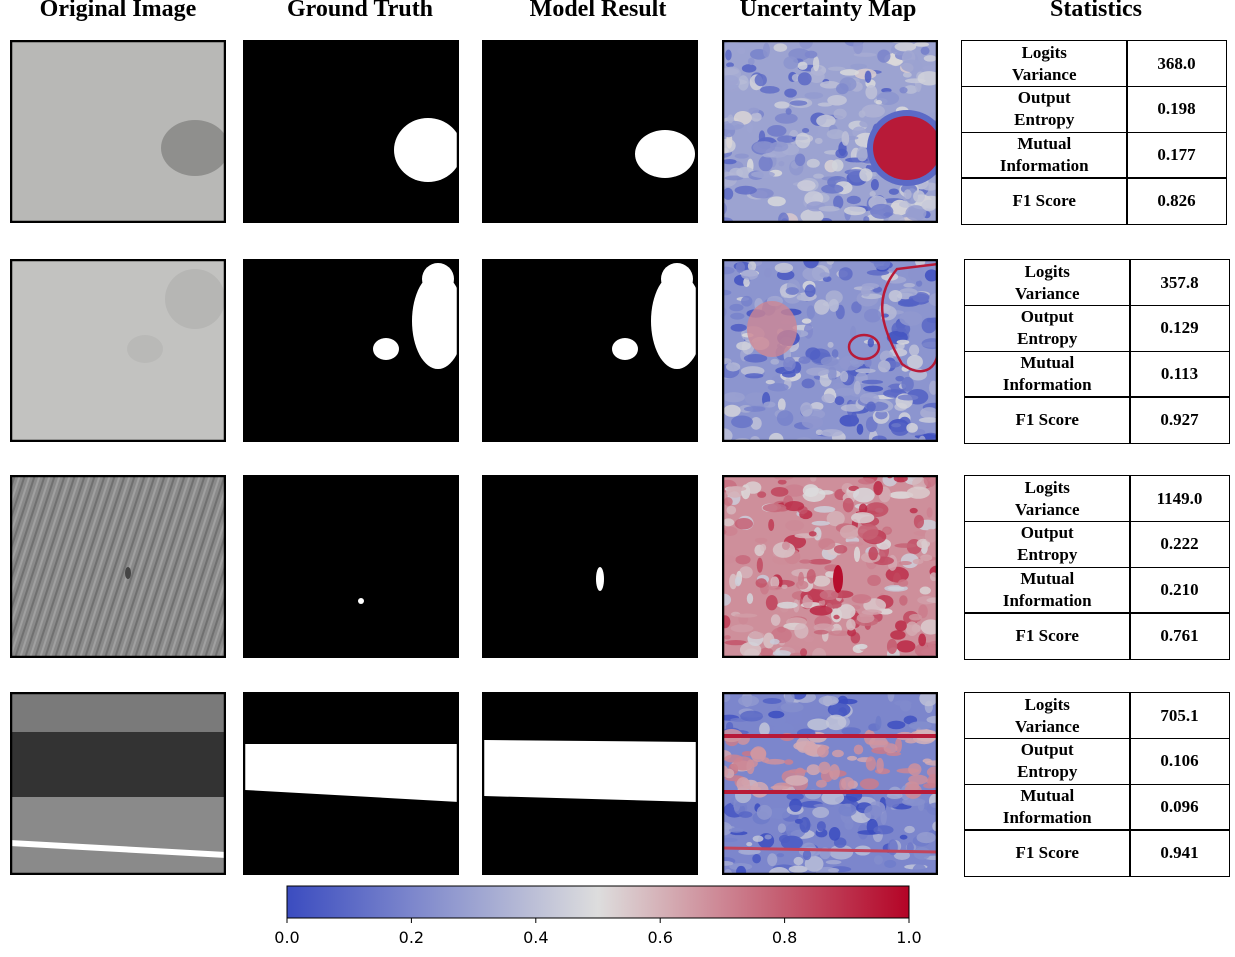 The image size is (1235, 957). Describe the element at coordinates (1179, 590) in the screenshot. I see `stat-value: 0.210` at that location.